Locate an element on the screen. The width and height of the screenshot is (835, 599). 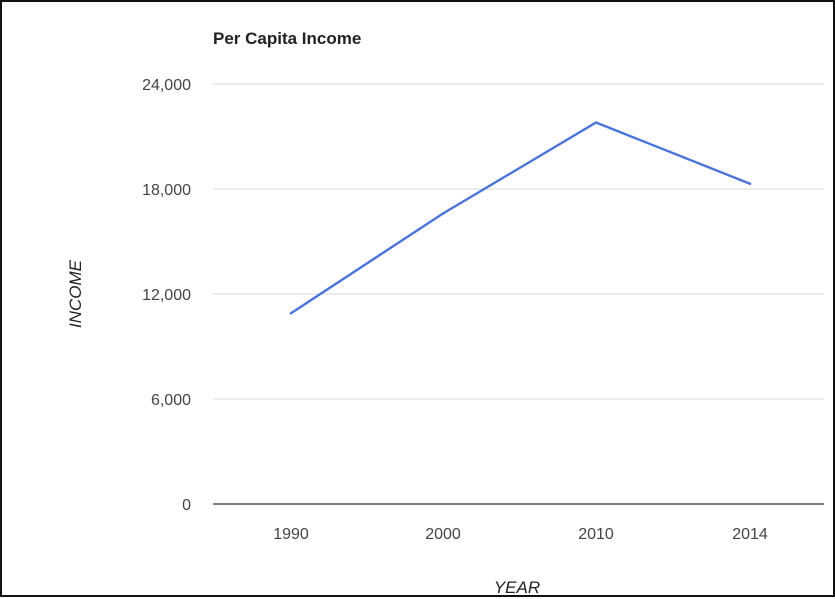
x-tick-label: 2010 is located at coordinates (596, 534).